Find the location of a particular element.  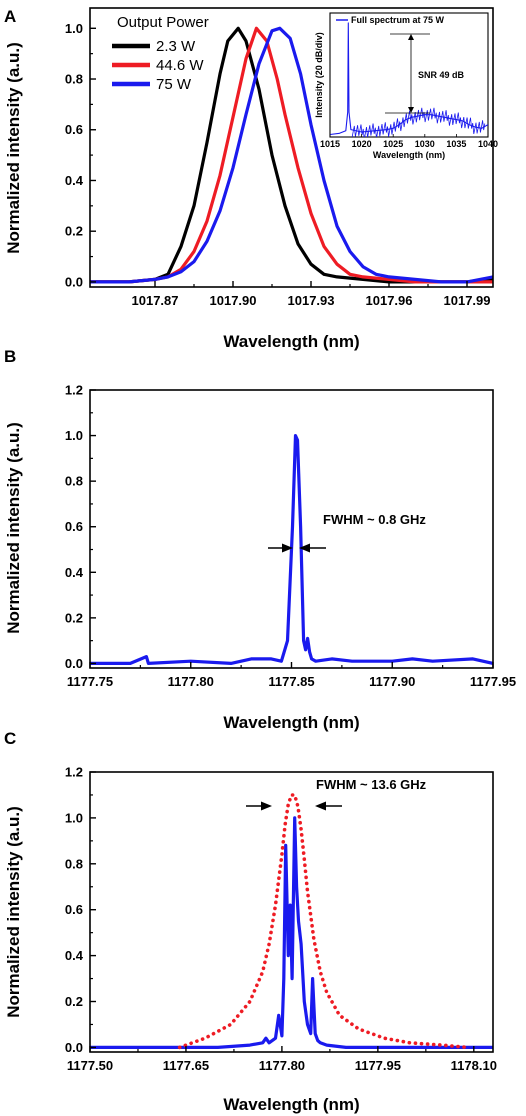

panel-letter: B is located at coordinates (10, 356).